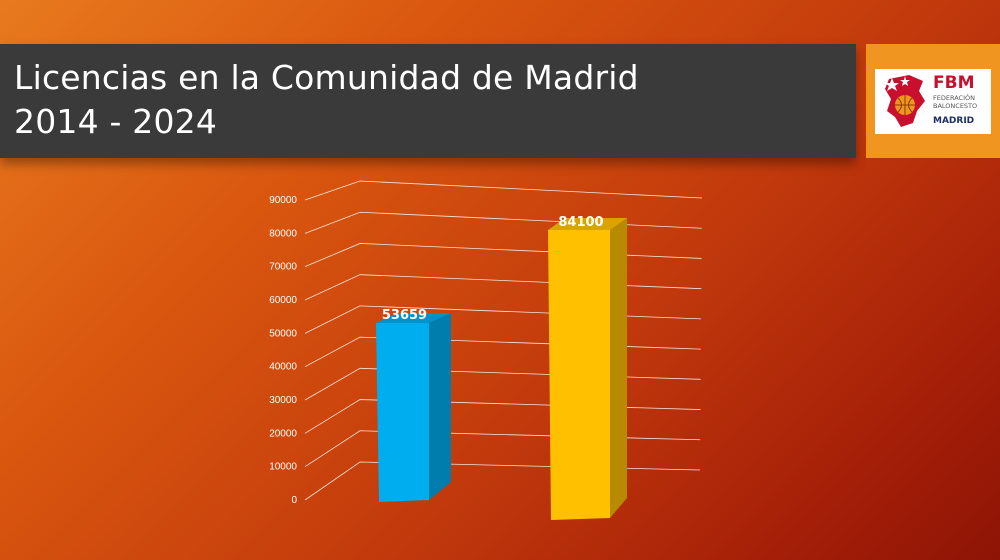 Image resolution: width=1000 pixels, height=560 pixels. What do you see at coordinates (954, 121) in the screenshot?
I see `logo-line-3: MADRID` at bounding box center [954, 121].